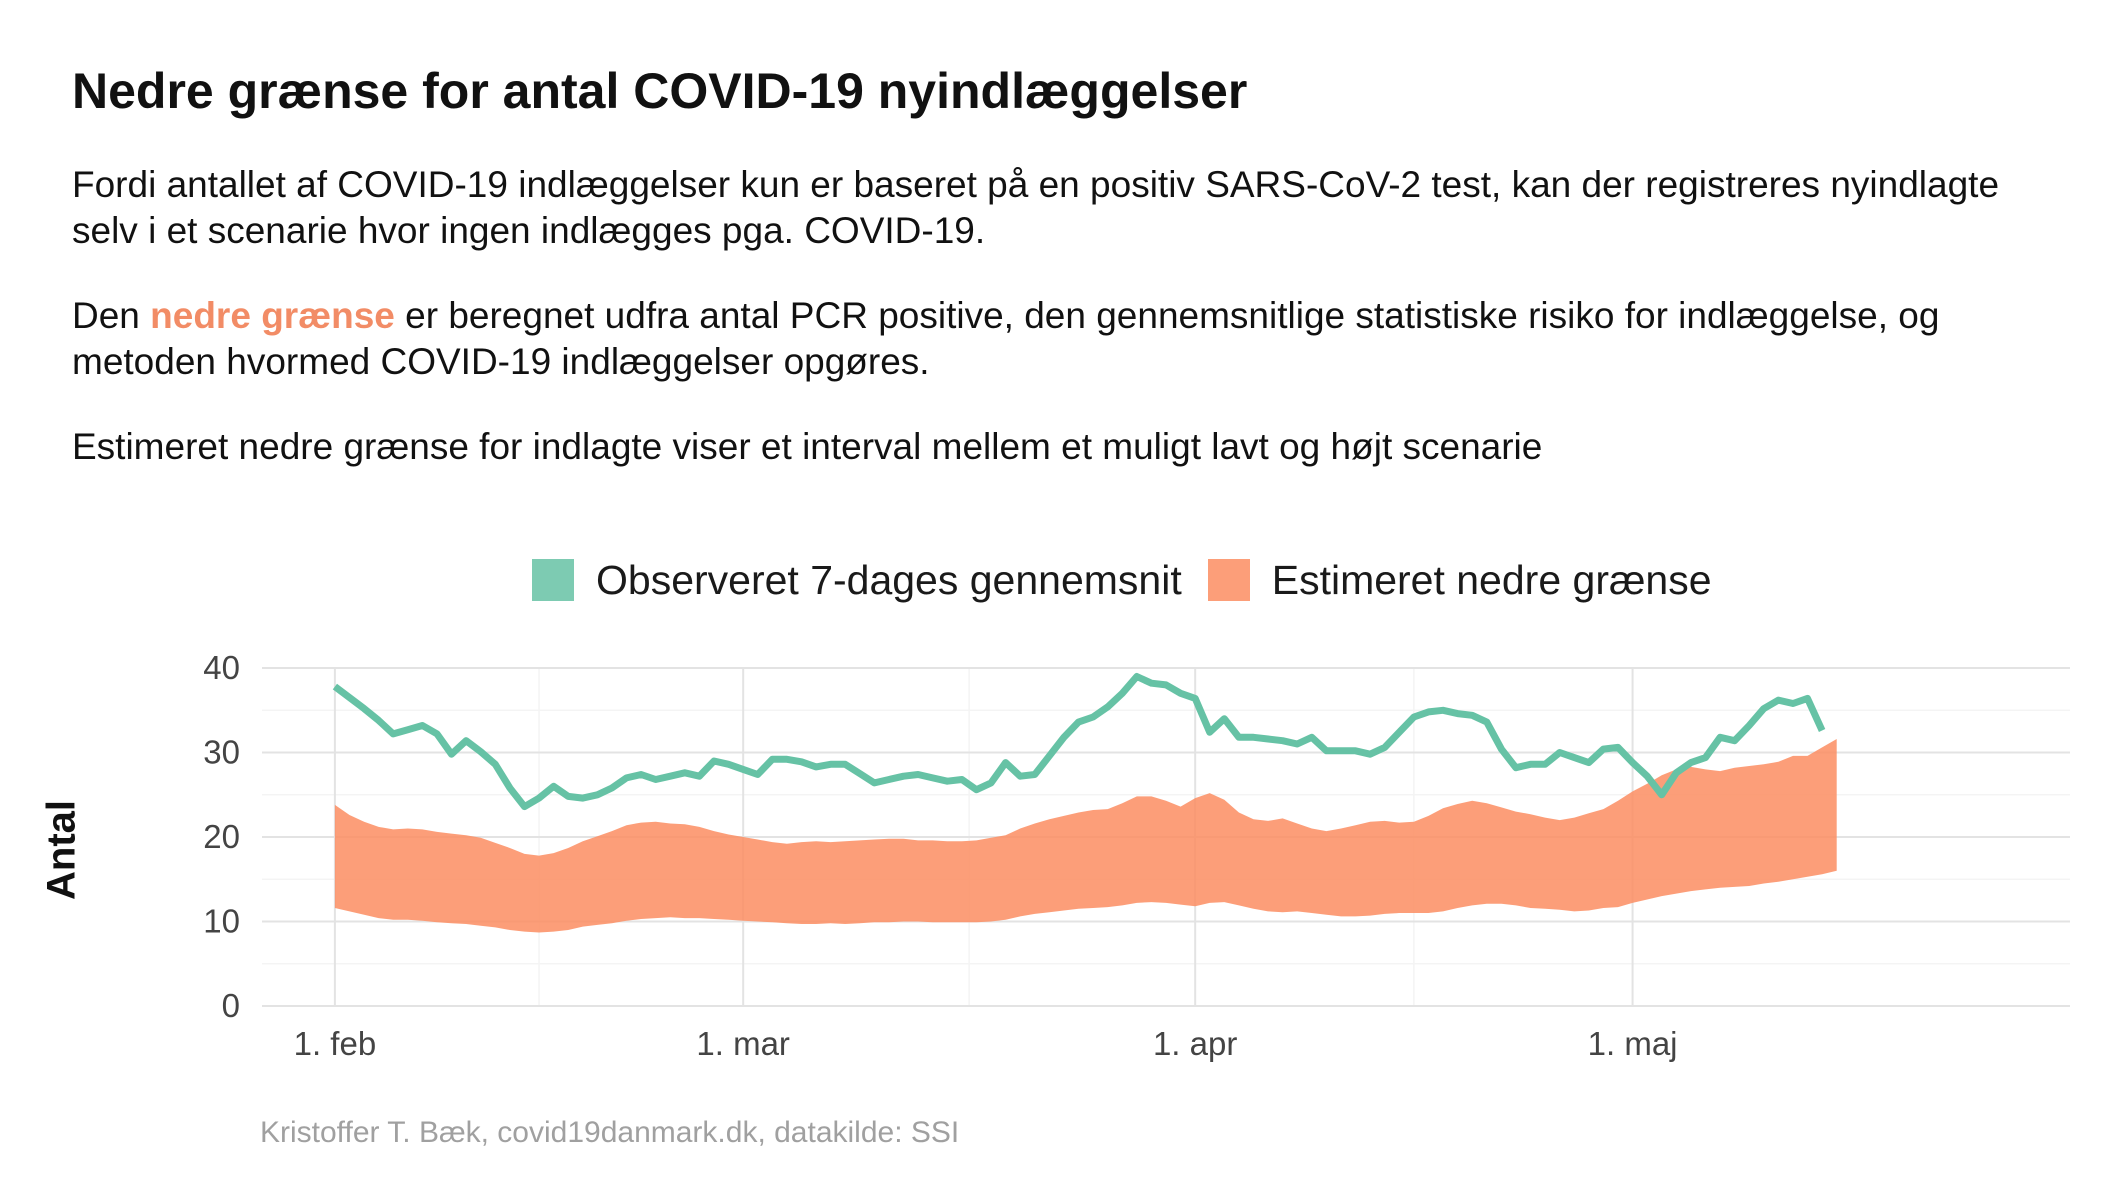  I want to click on y-tick-label: 10, so click(221, 921).